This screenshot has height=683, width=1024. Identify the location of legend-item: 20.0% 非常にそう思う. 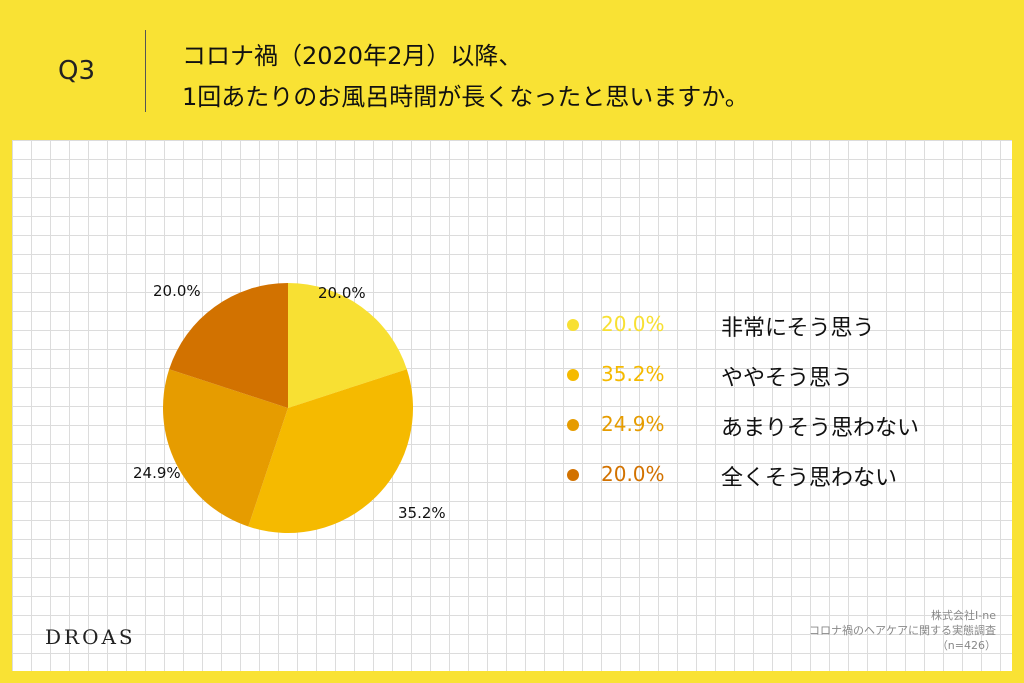
(775, 327).